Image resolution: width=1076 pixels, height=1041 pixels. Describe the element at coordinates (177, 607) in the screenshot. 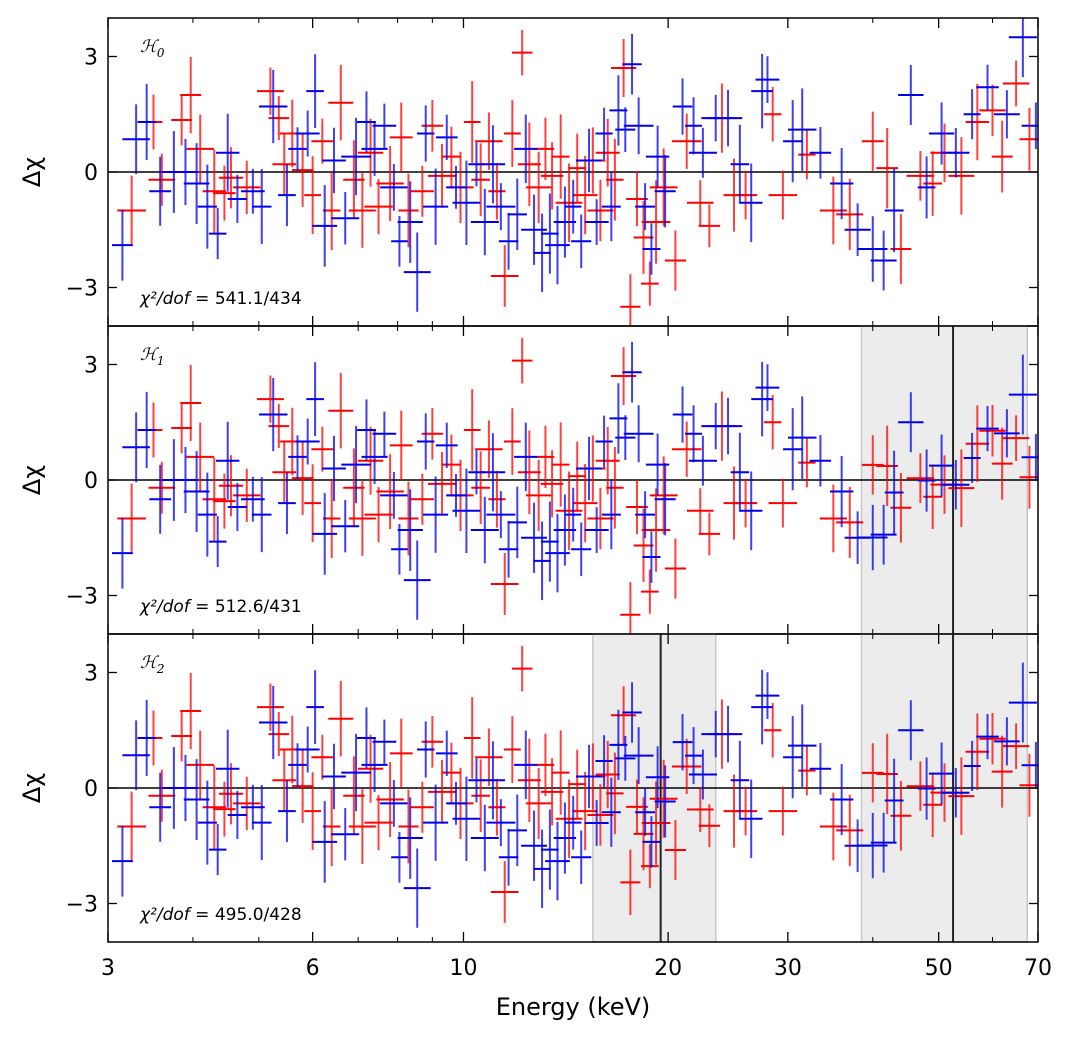

I see `chi2-prefix: χ²/dof =` at that location.